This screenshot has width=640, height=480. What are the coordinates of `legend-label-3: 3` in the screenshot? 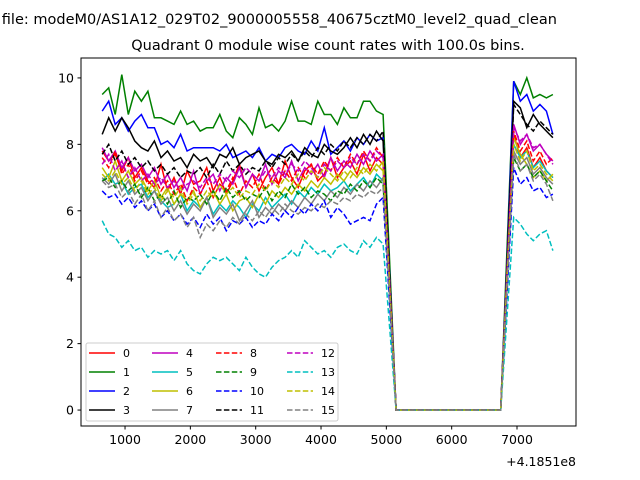 It's located at (126, 410).